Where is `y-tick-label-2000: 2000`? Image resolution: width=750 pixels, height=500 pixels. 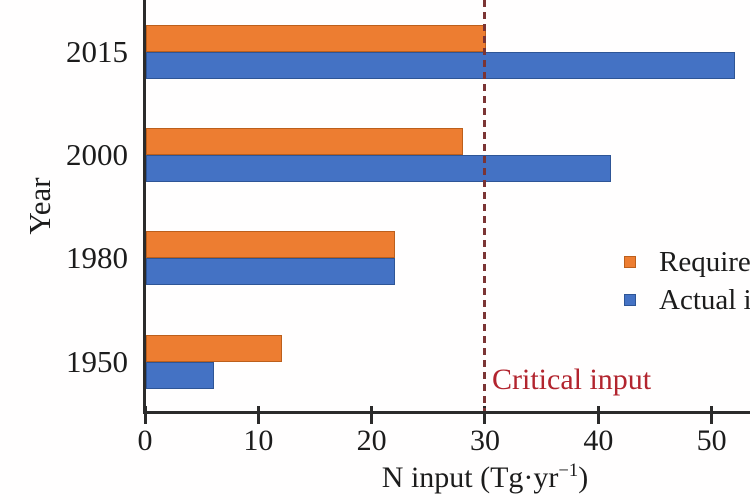
y-tick-label-2000: 2000 is located at coordinates (97, 155).